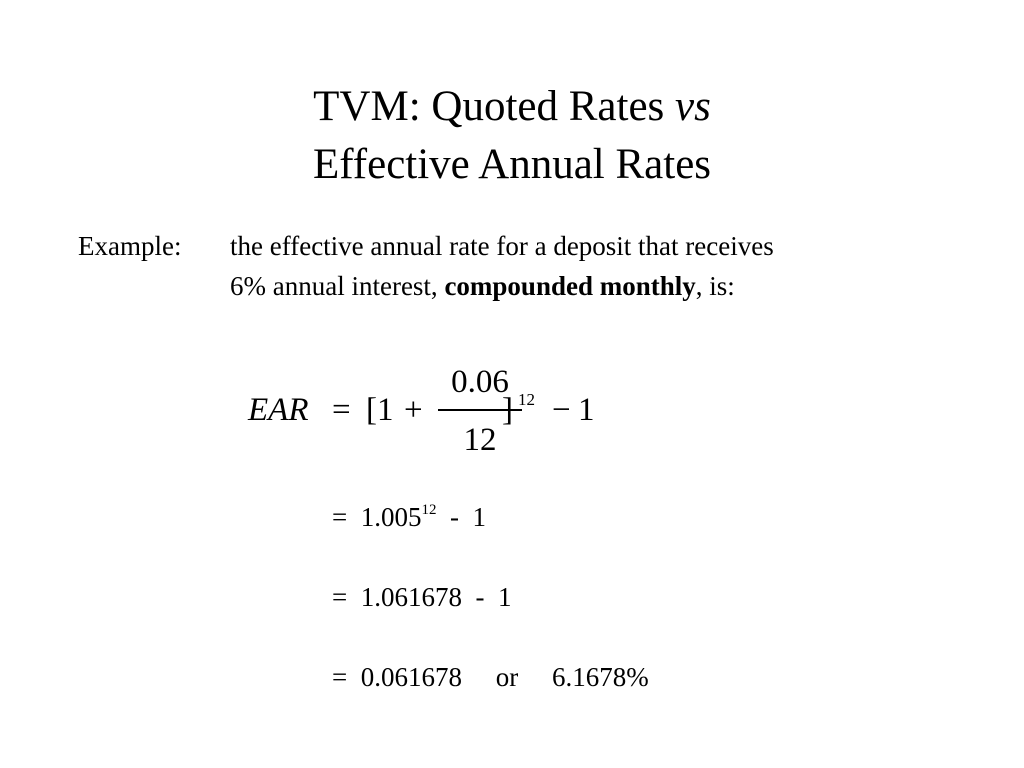  What do you see at coordinates (480, 440) in the screenshot?
I see `formula-denominator: 12` at bounding box center [480, 440].